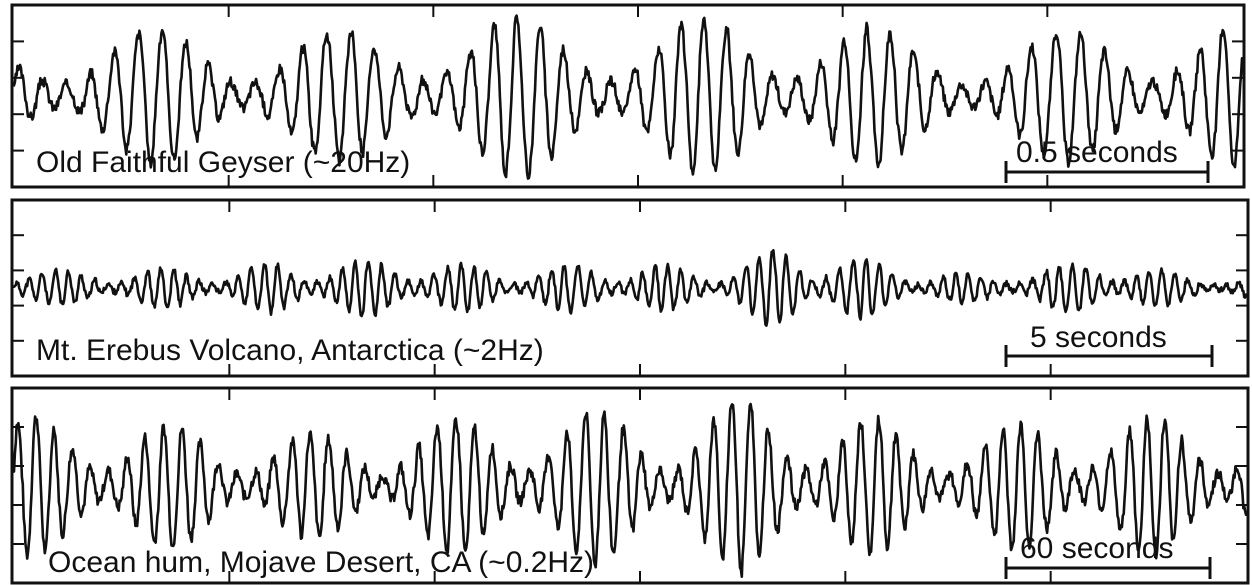 The image size is (1252, 585). What do you see at coordinates (1108, 568) in the screenshot?
I see `scale-bar-ocean-hum` at bounding box center [1108, 568].